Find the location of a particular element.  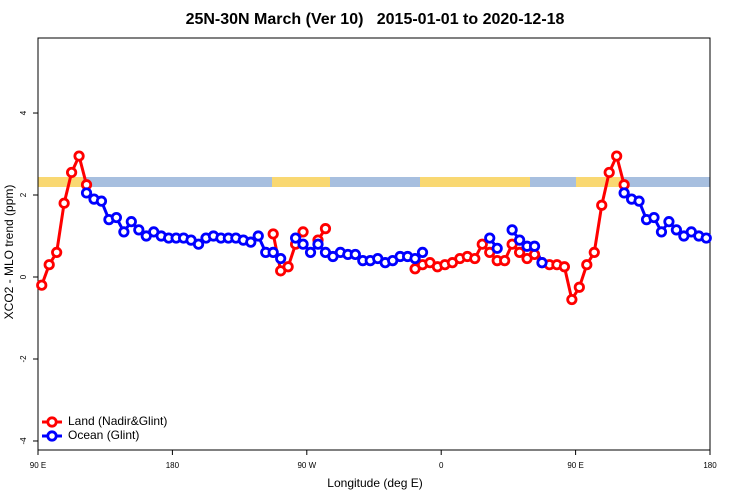

y-tick-label: -4 is located at coordinates (23, 441).